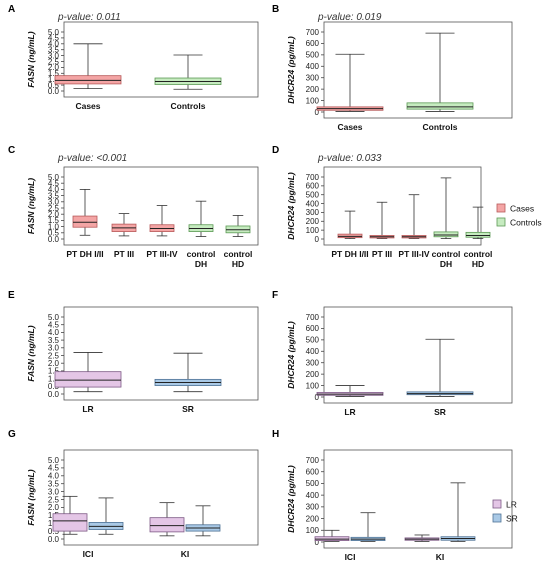 This screenshot has width=550, height=563. I want to click on legend-swatch-controls, so click(501, 222).